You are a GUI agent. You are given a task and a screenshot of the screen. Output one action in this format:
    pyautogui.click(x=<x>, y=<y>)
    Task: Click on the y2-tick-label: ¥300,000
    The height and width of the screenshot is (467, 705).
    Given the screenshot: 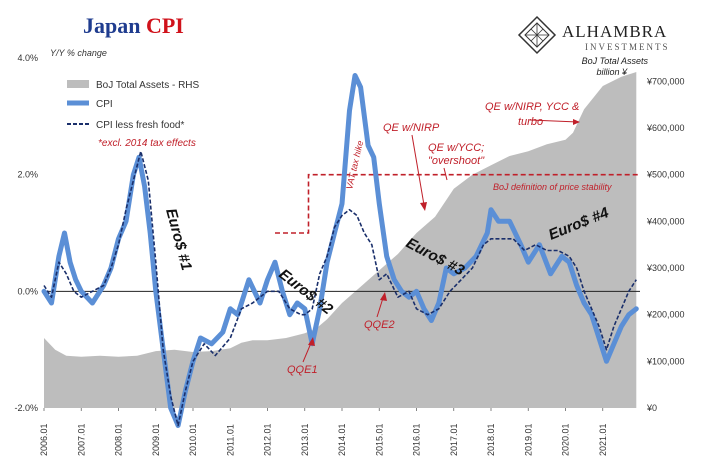 What is the action you would take?
    pyautogui.click(x=665, y=268)
    